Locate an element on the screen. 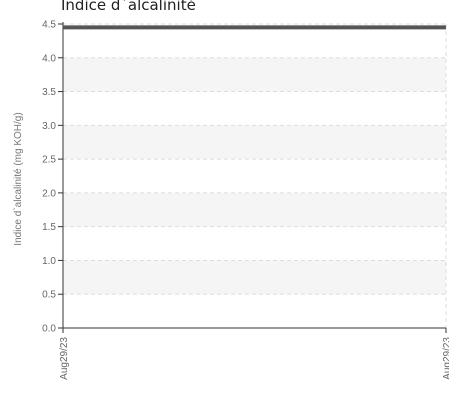 Image resolution: width=449 pixels, height=402 pixels. y-tick-label: 0.5 is located at coordinates (49, 295).